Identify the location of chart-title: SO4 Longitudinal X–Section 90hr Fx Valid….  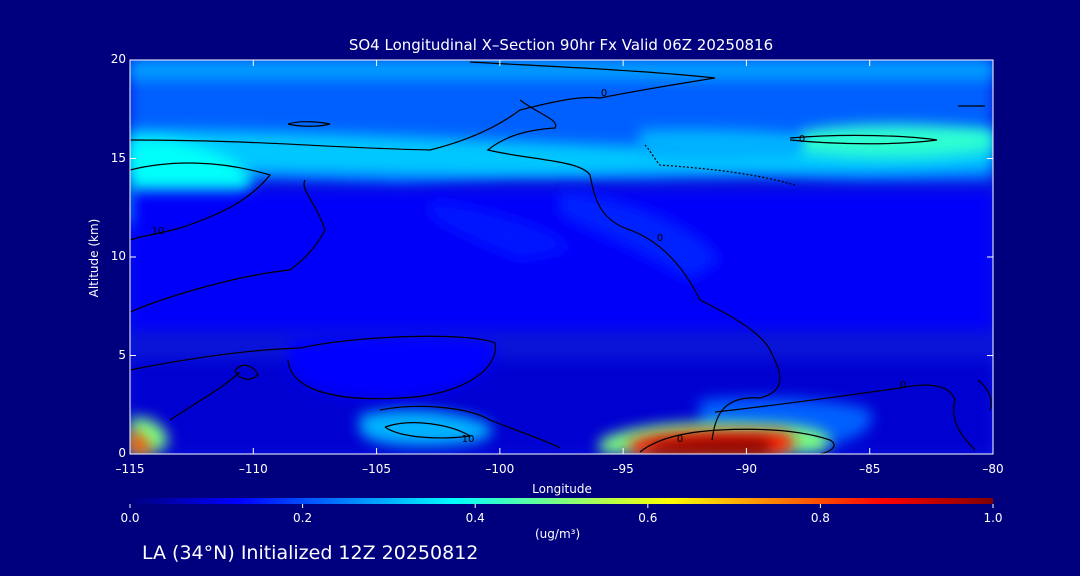
(561, 45).